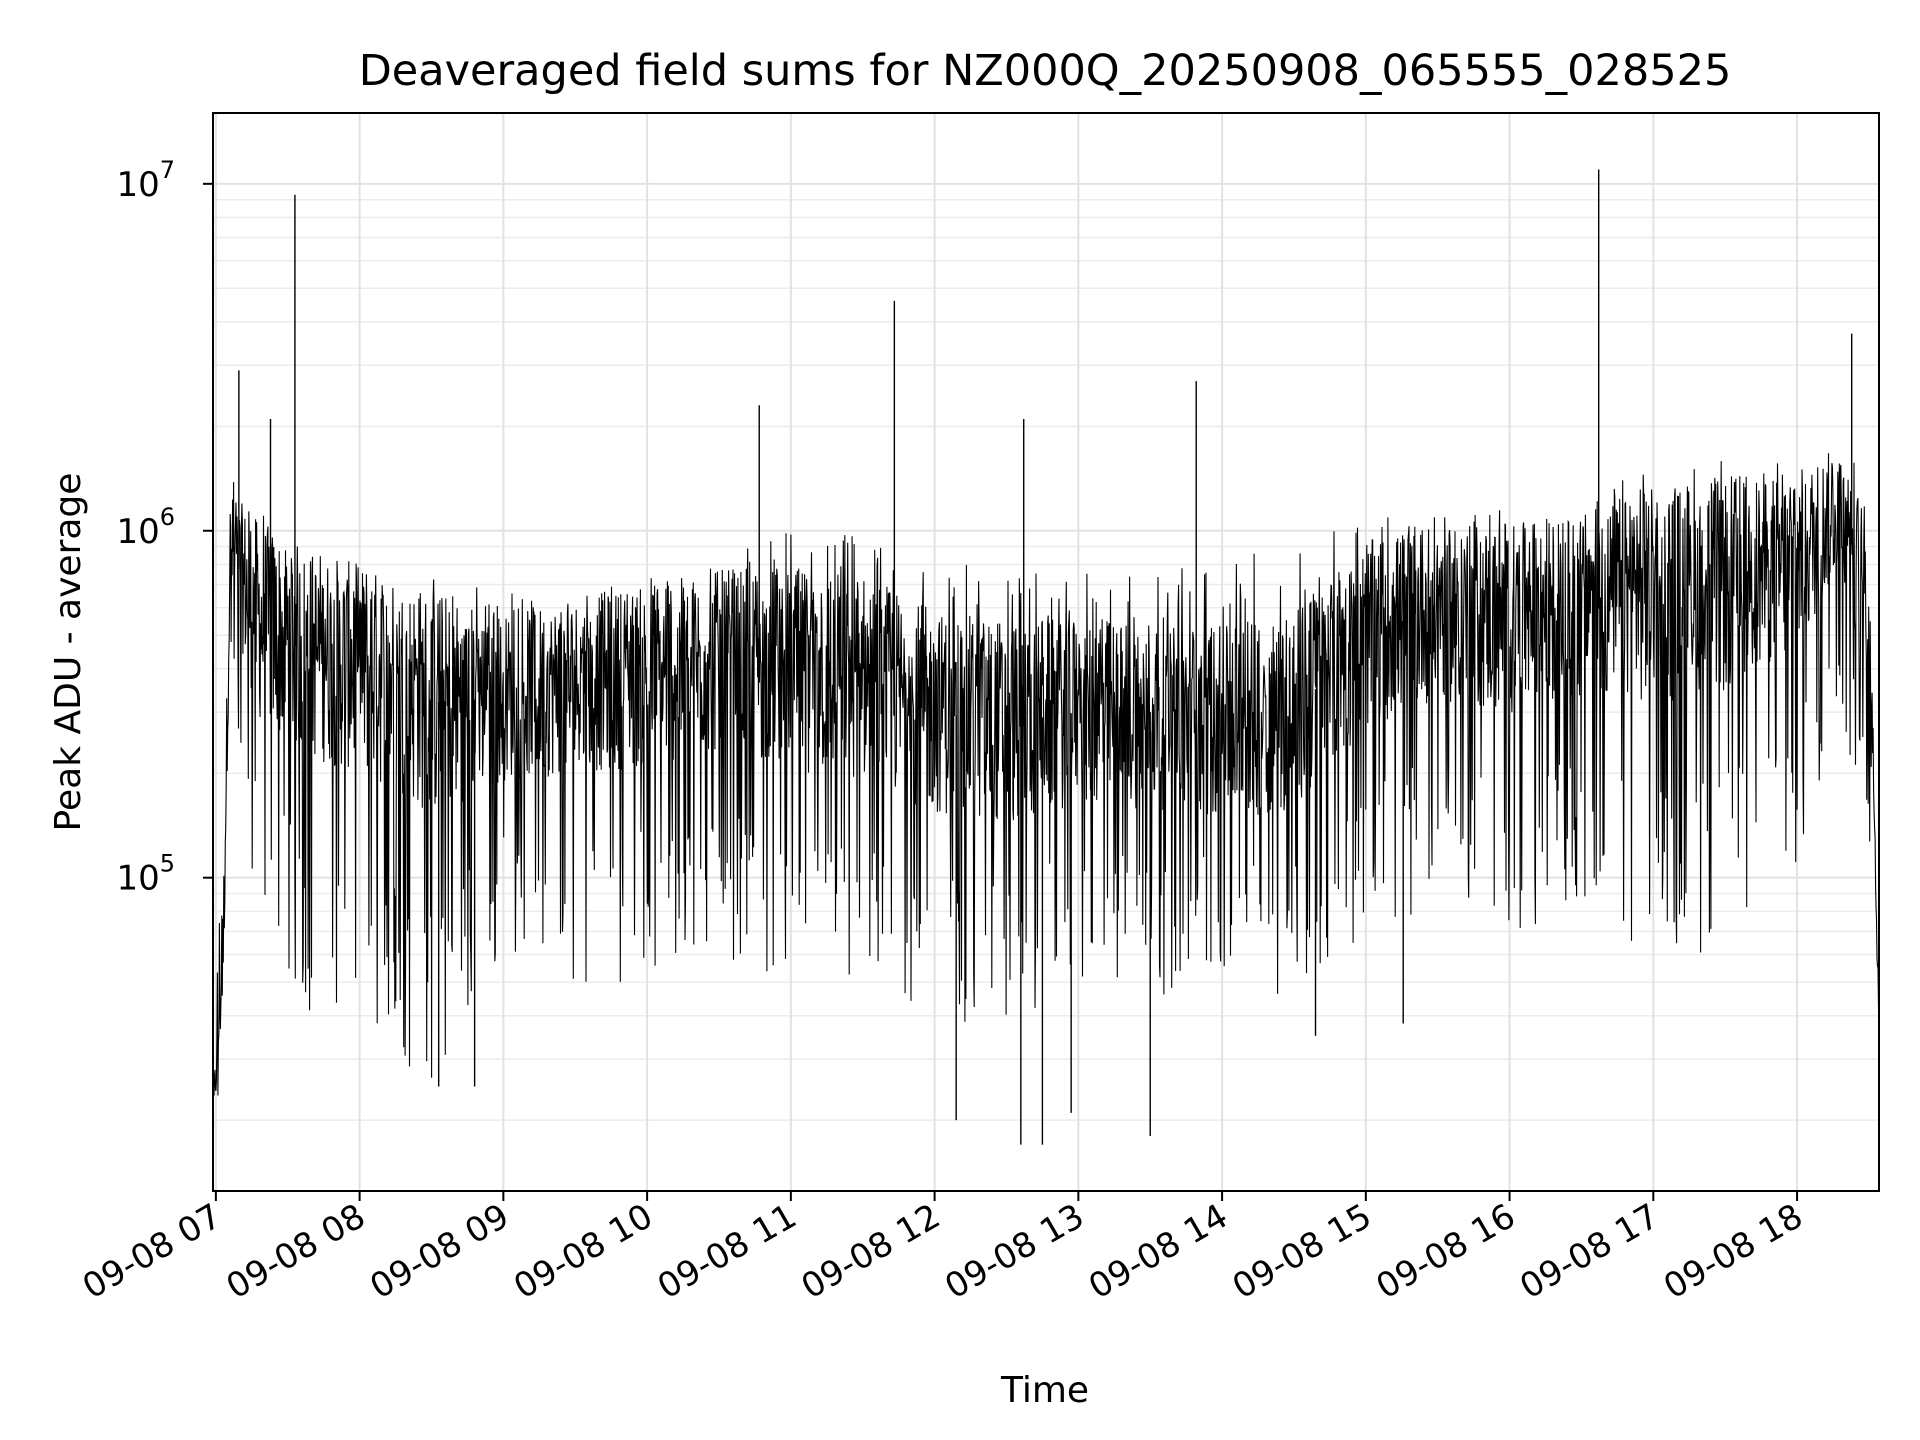 Image resolution: width=1920 pixels, height=1440 pixels. I want to click on y-axis-label: Peak ADU - average, so click(68, 652).